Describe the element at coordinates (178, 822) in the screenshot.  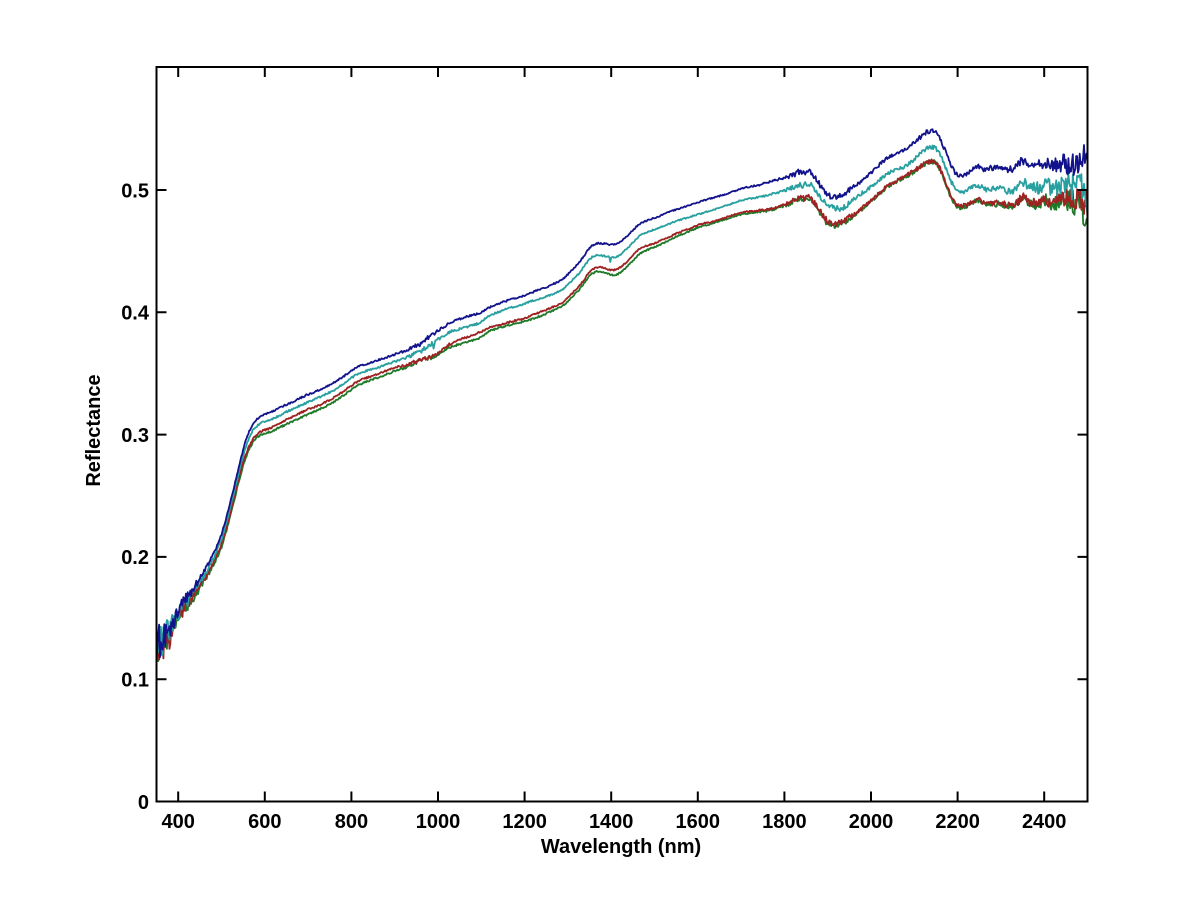
I see `svg-text: 400` at that location.